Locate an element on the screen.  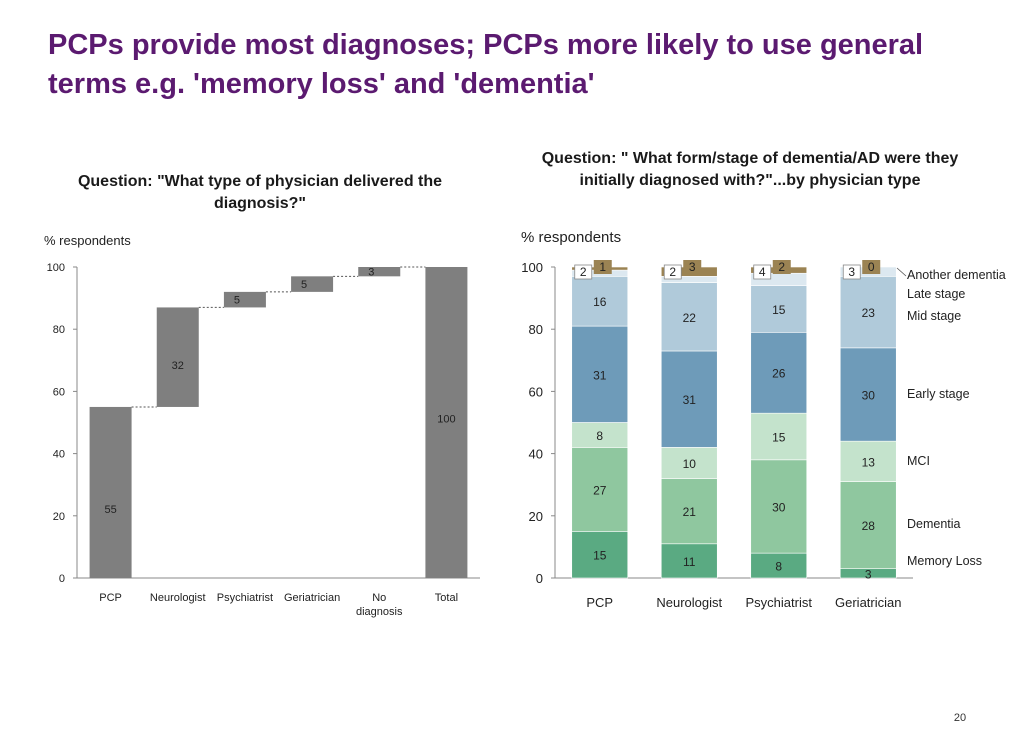
legend-early-stage: Early stage is located at coordinates (938, 394).